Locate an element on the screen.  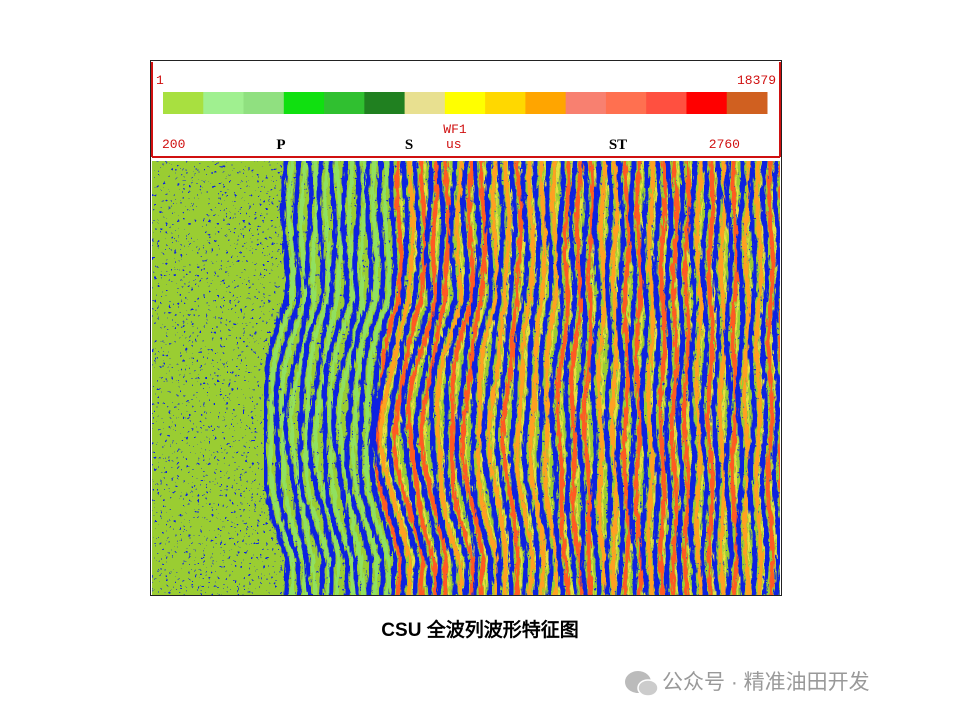
watermark-text: 公众号 · 精准油田开发 is located at coordinates (766, 682).